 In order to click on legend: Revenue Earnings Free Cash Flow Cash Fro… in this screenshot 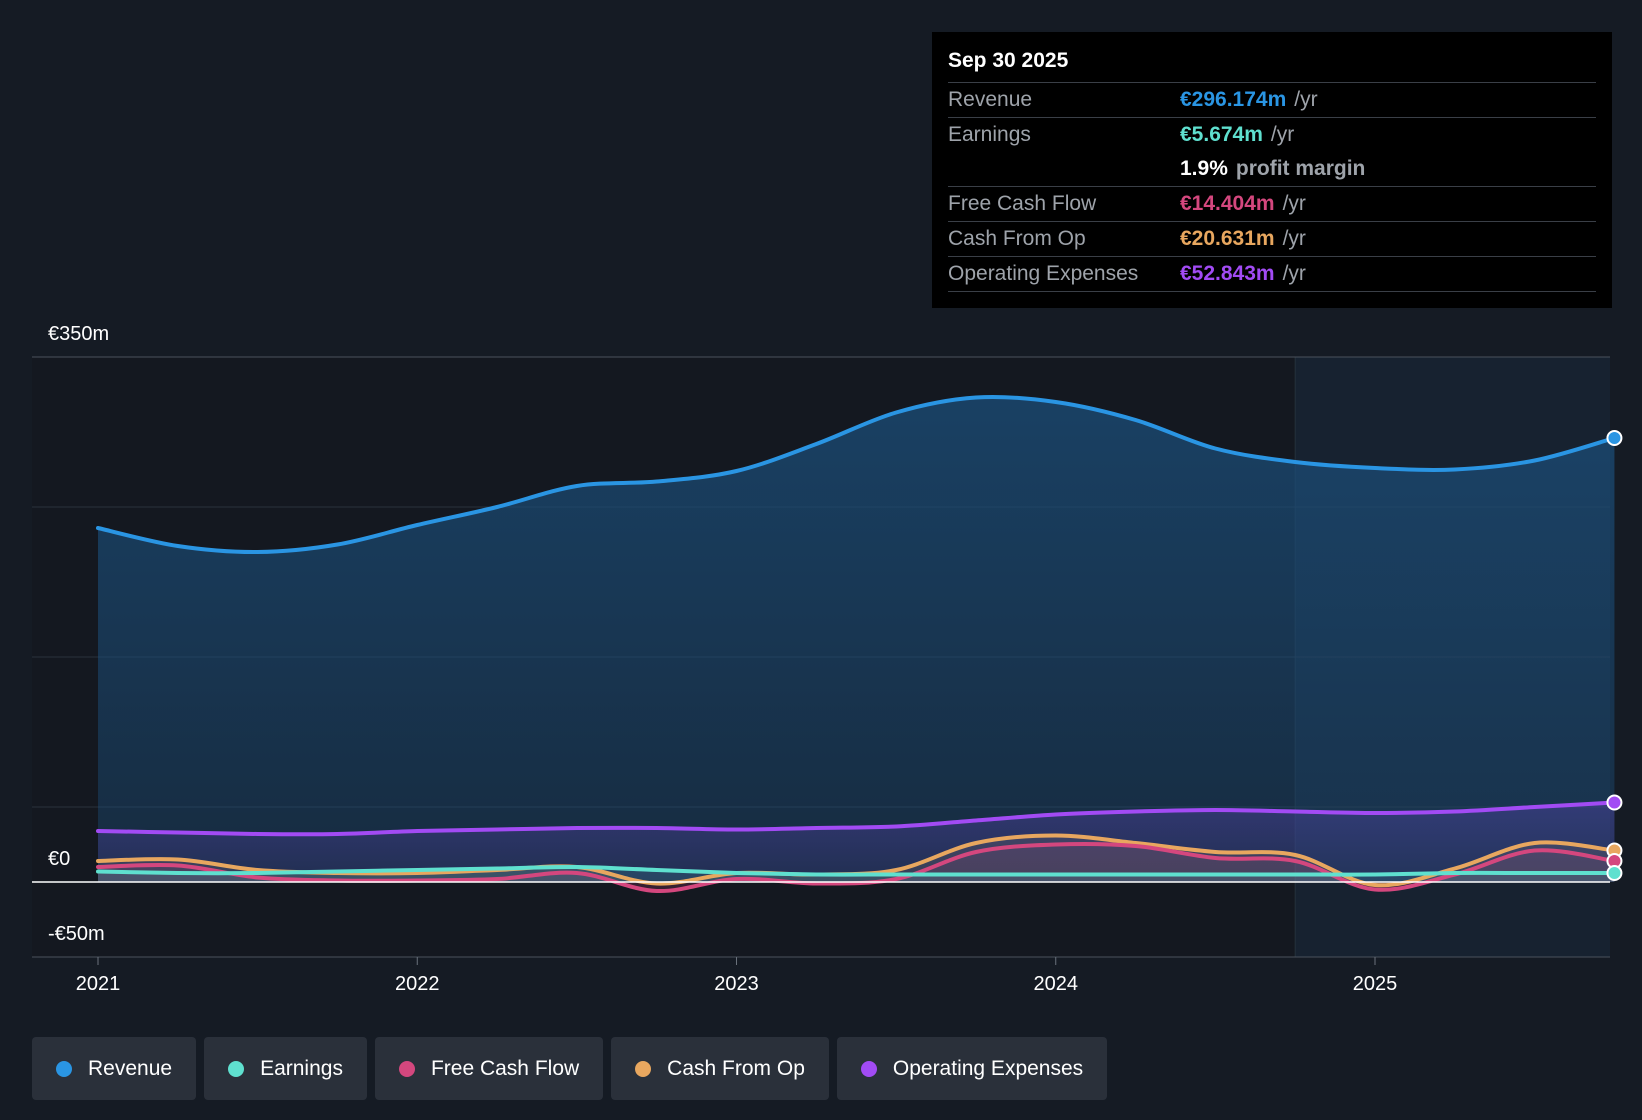, I will do `click(570, 1068)`.